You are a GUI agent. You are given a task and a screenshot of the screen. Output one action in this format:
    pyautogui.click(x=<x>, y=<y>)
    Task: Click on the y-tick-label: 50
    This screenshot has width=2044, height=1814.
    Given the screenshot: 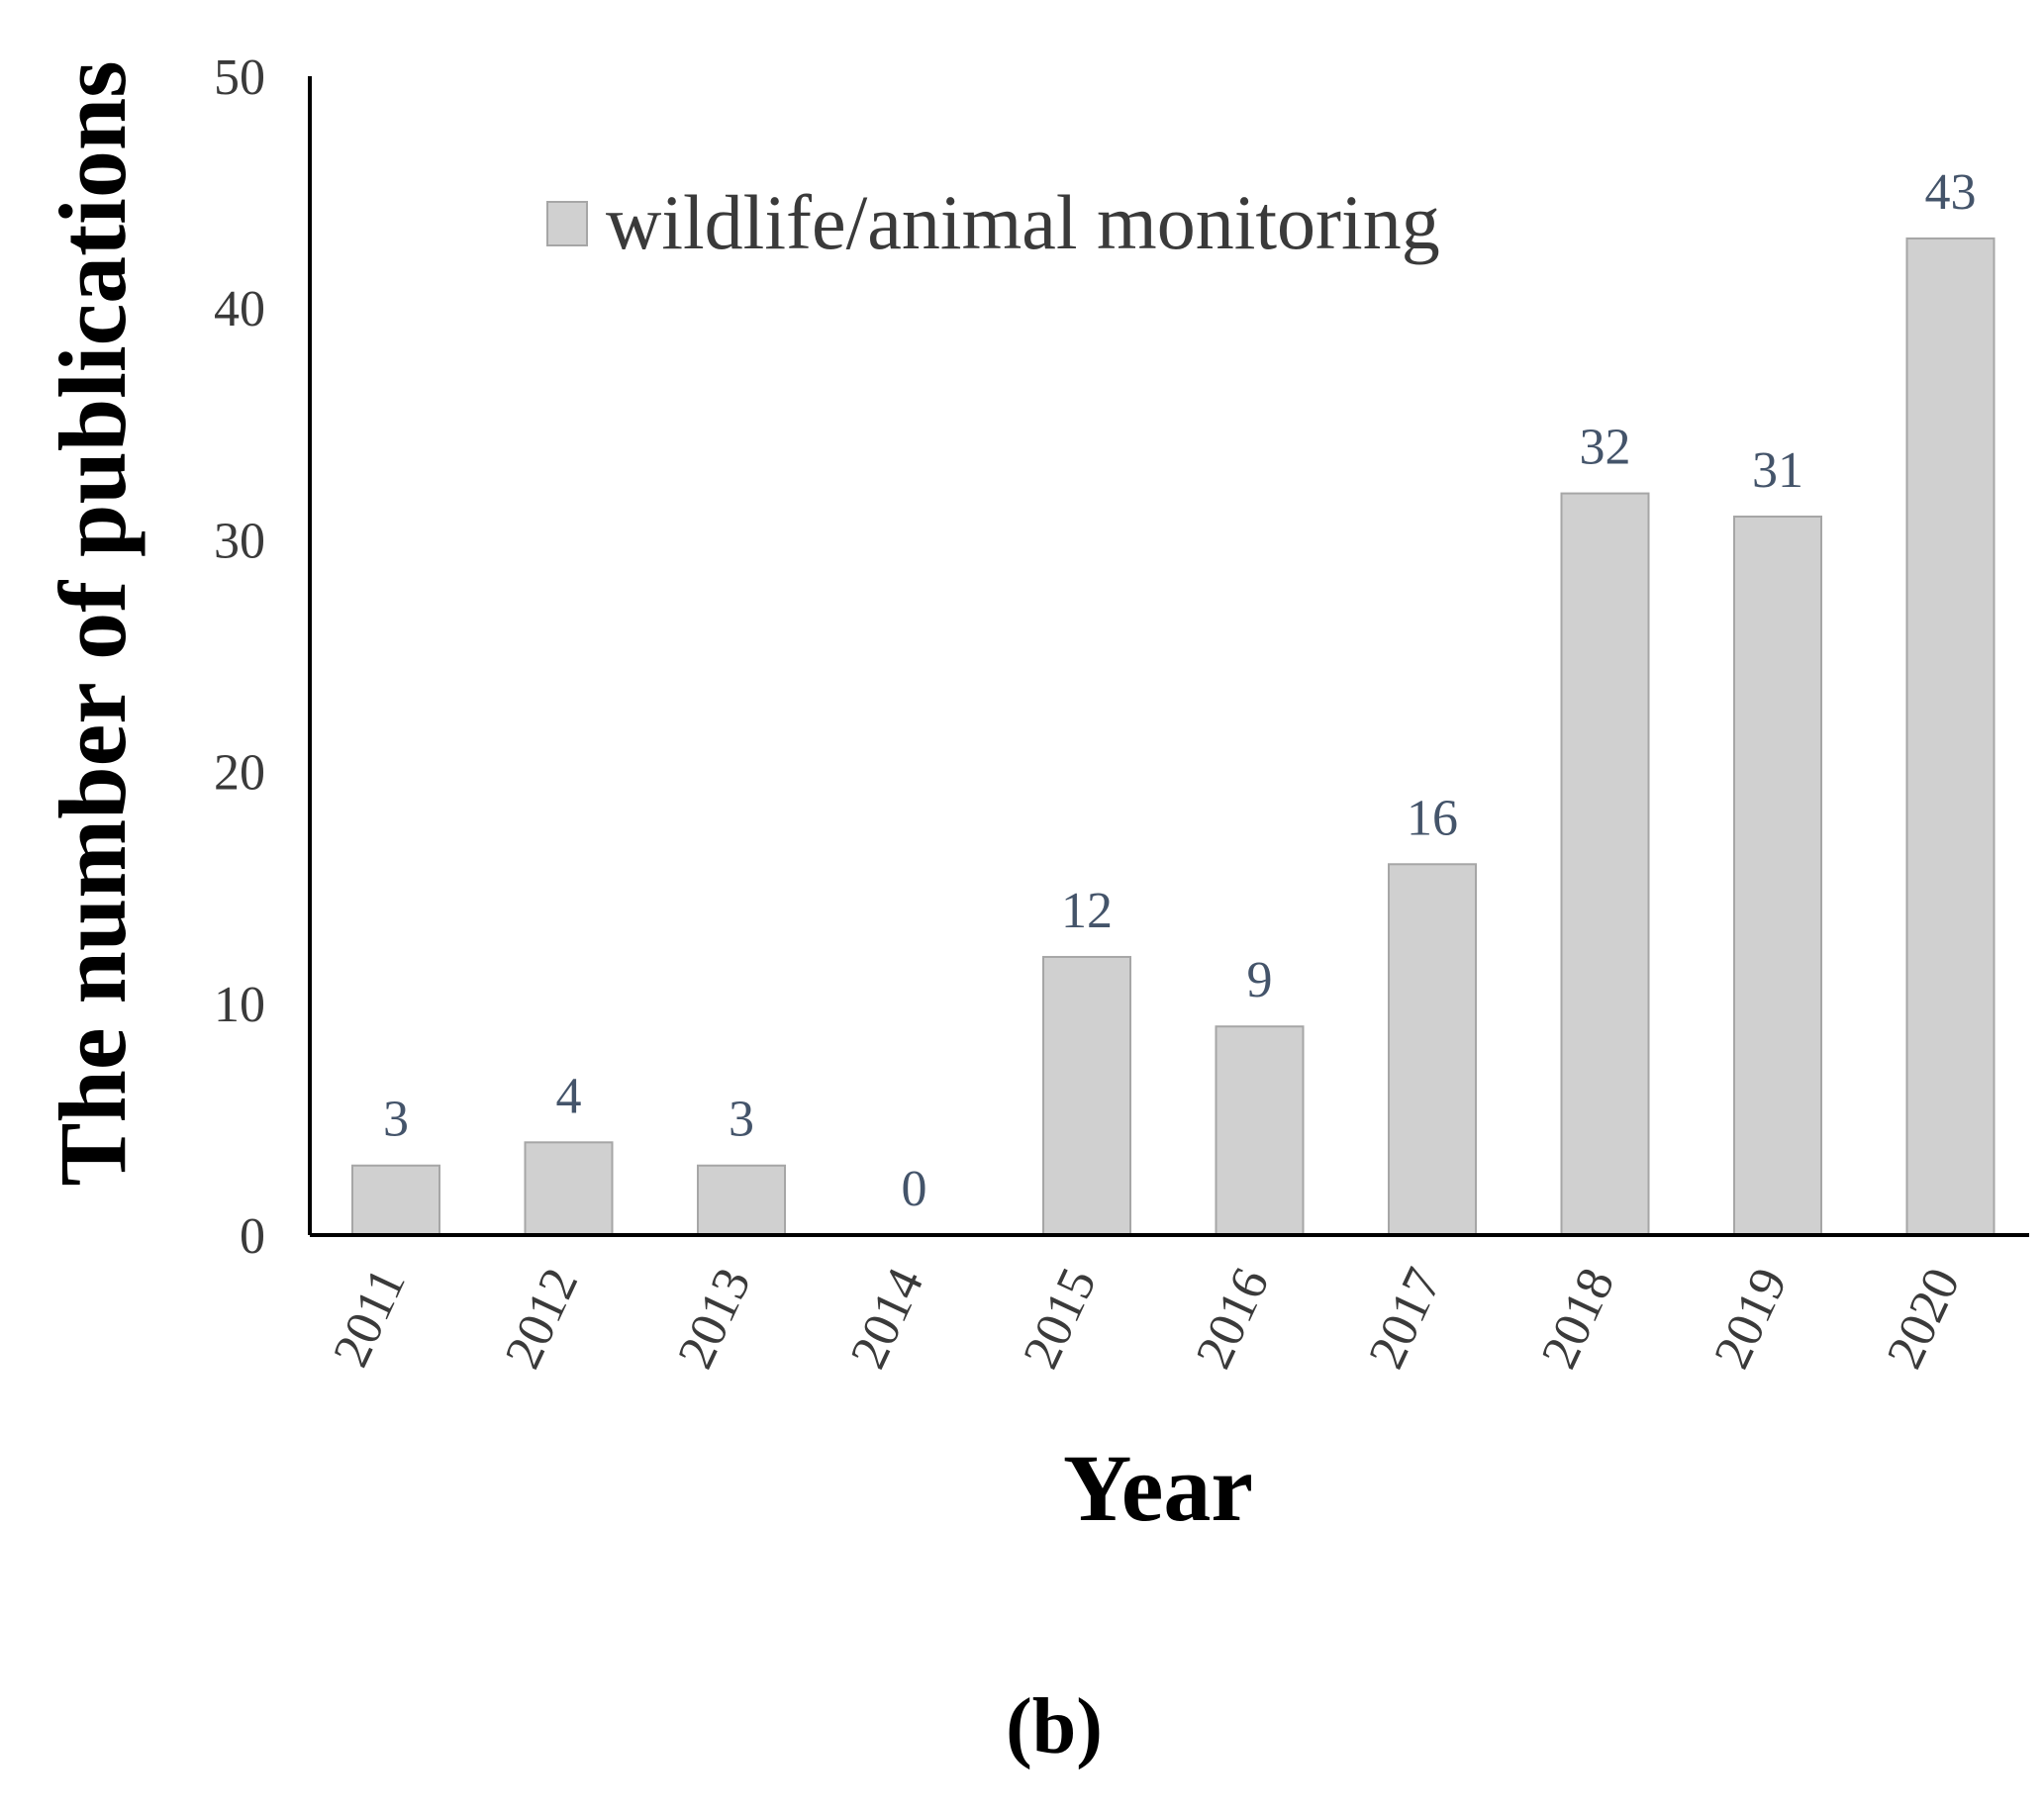 What is the action you would take?
    pyautogui.click(x=239, y=78)
    